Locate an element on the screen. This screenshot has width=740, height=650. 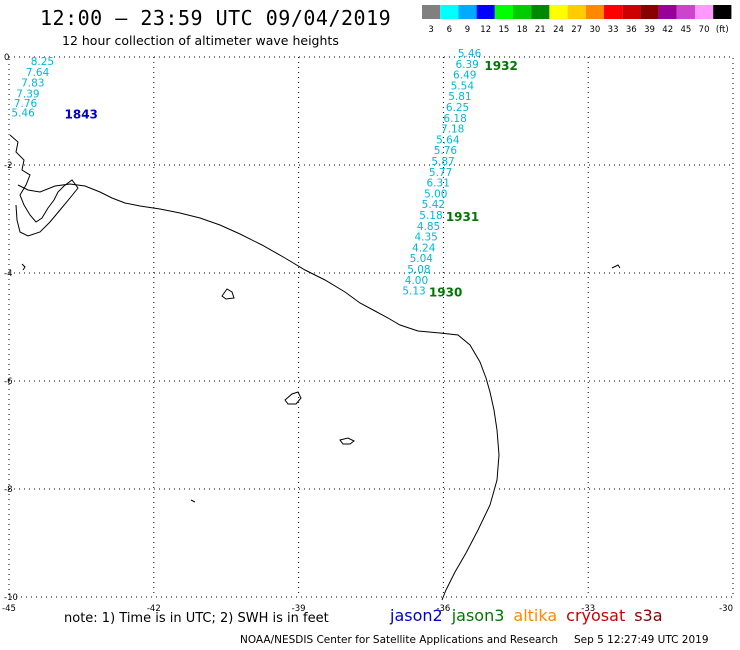
colorbar-label: 30 is located at coordinates (594, 30).